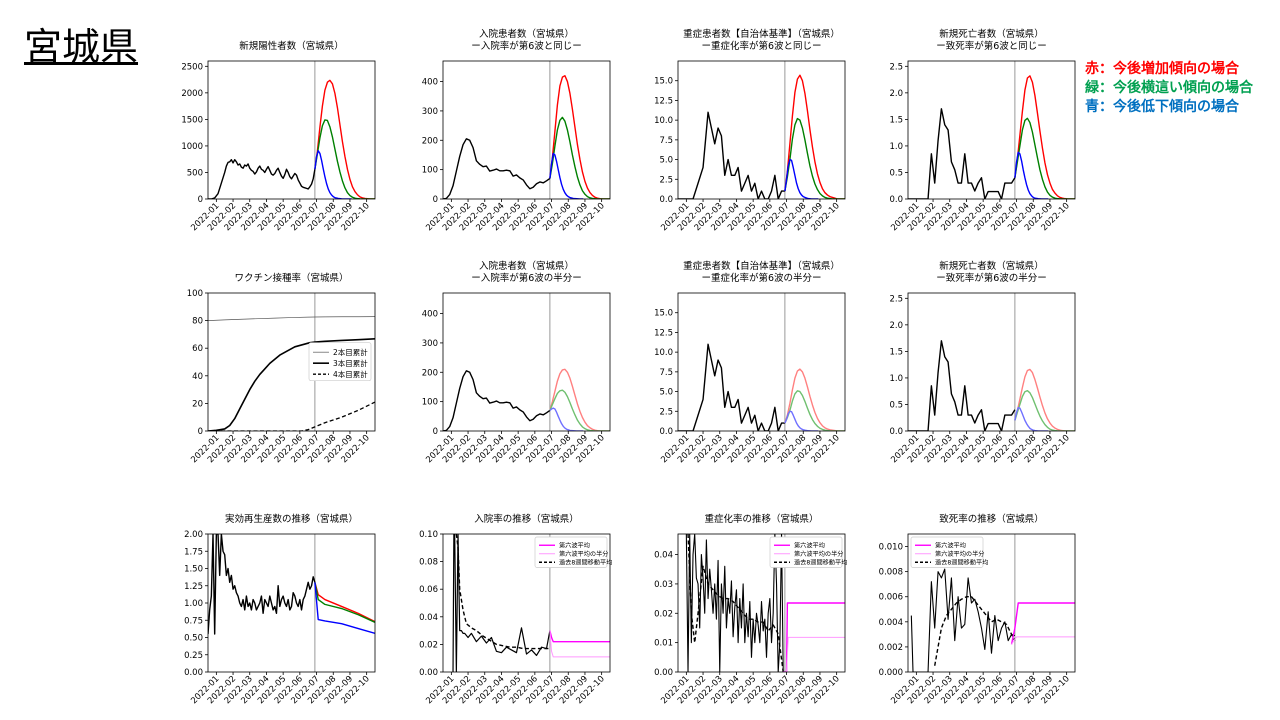  I want to click on y-tick-label: 1500, so click(192, 120).